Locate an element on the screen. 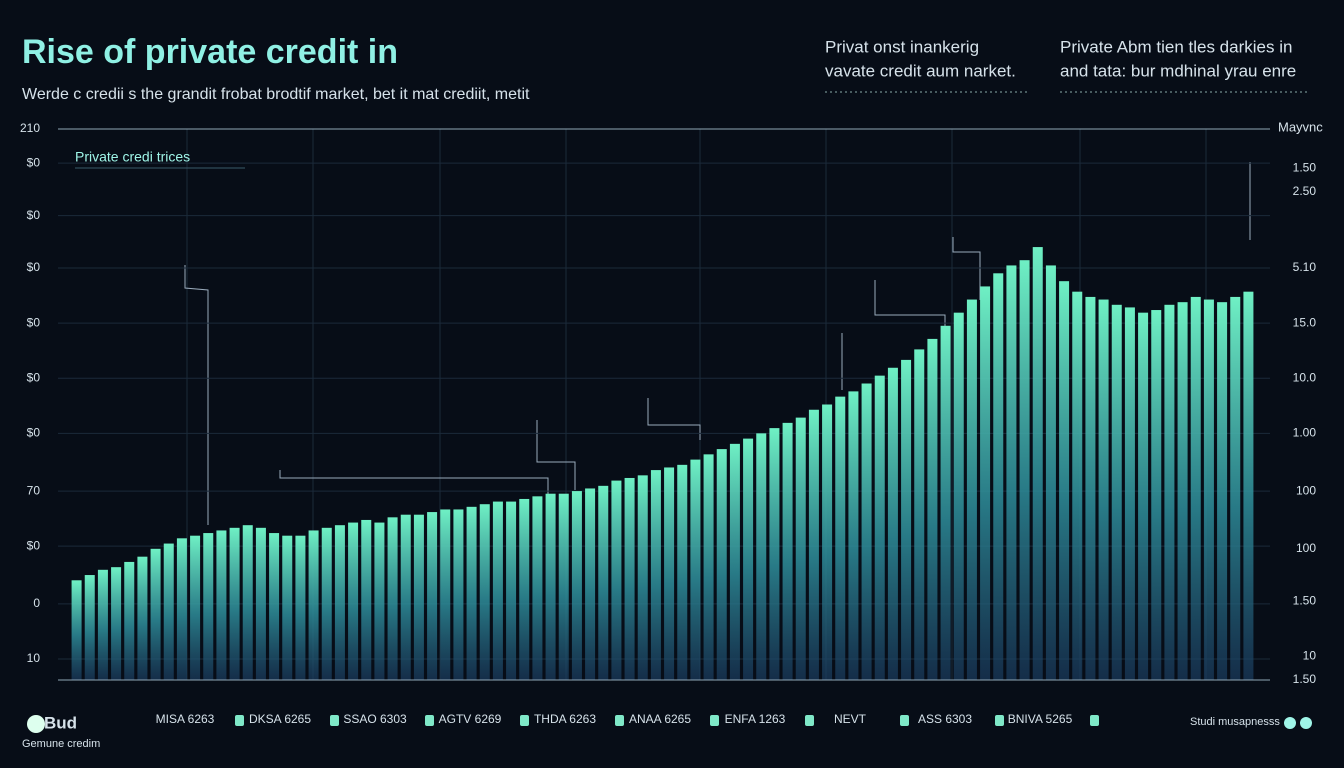  y-tick-label: 0 is located at coordinates (36, 603).